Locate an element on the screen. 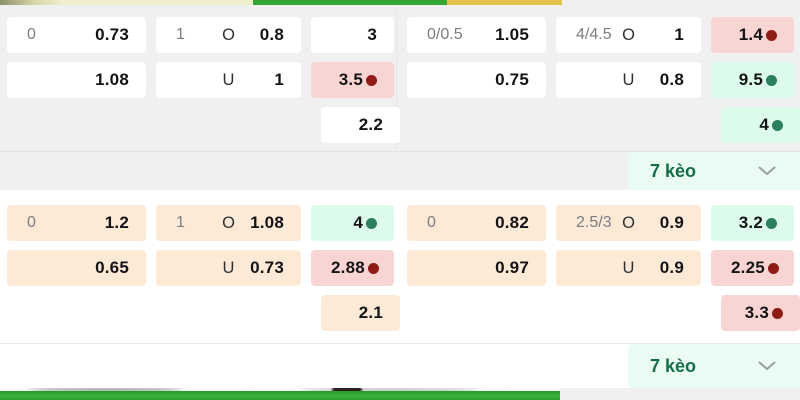 Image resolution: width=800 pixels, height=400 pixels. odds-cell-dropping: 2.25 is located at coordinates (752, 268).